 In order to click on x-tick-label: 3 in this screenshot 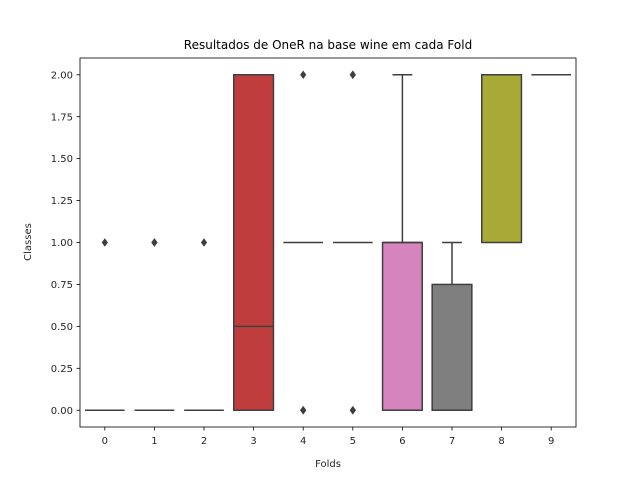, I will do `click(253, 441)`.